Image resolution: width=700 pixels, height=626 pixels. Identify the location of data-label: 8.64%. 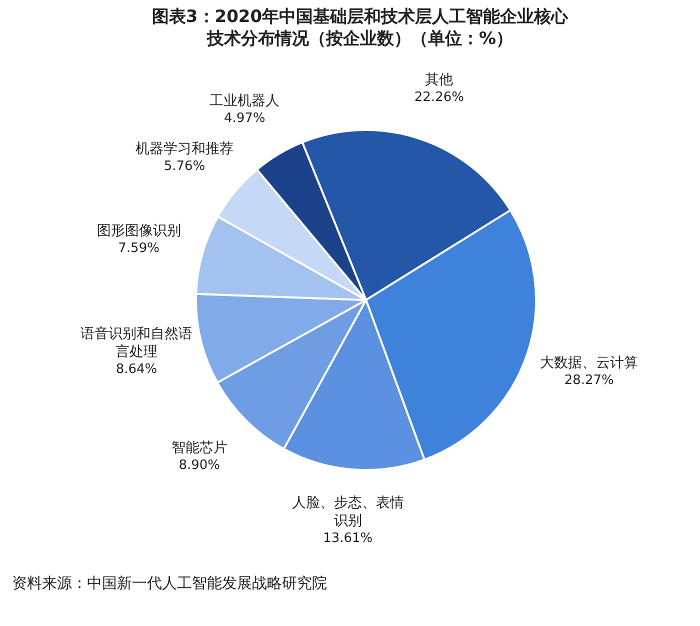
(136, 369).